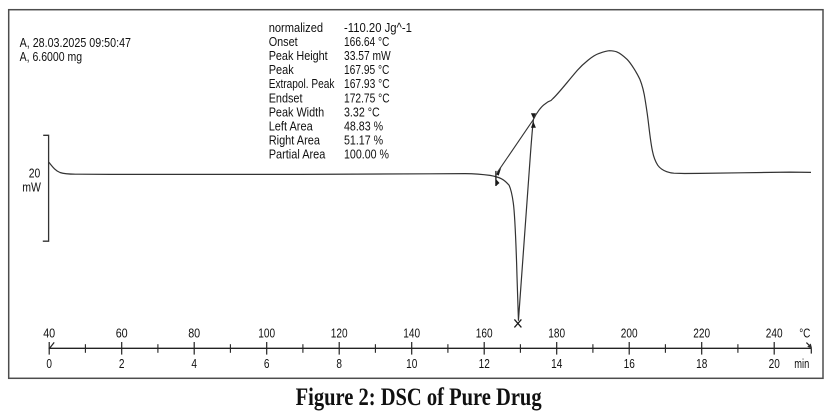 This screenshot has width=832, height=419. Describe the element at coordinates (297, 155) in the screenshot. I see `svg-text: Partial Area` at that location.